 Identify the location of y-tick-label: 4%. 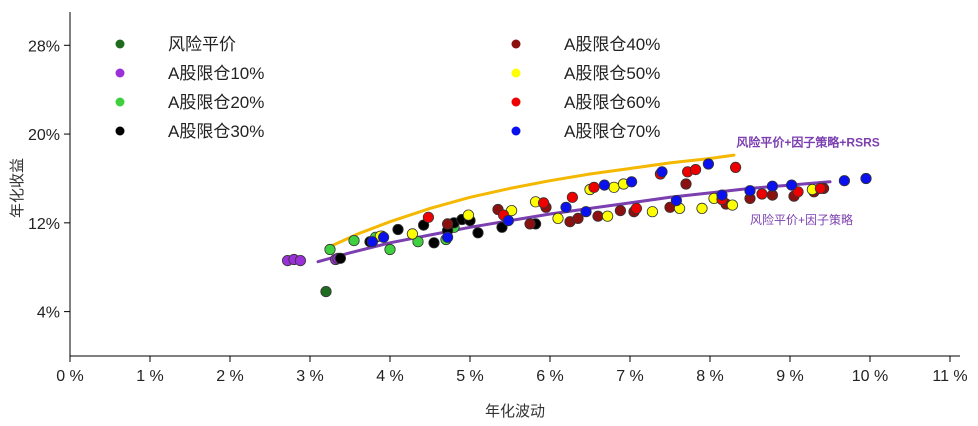
(48, 313).